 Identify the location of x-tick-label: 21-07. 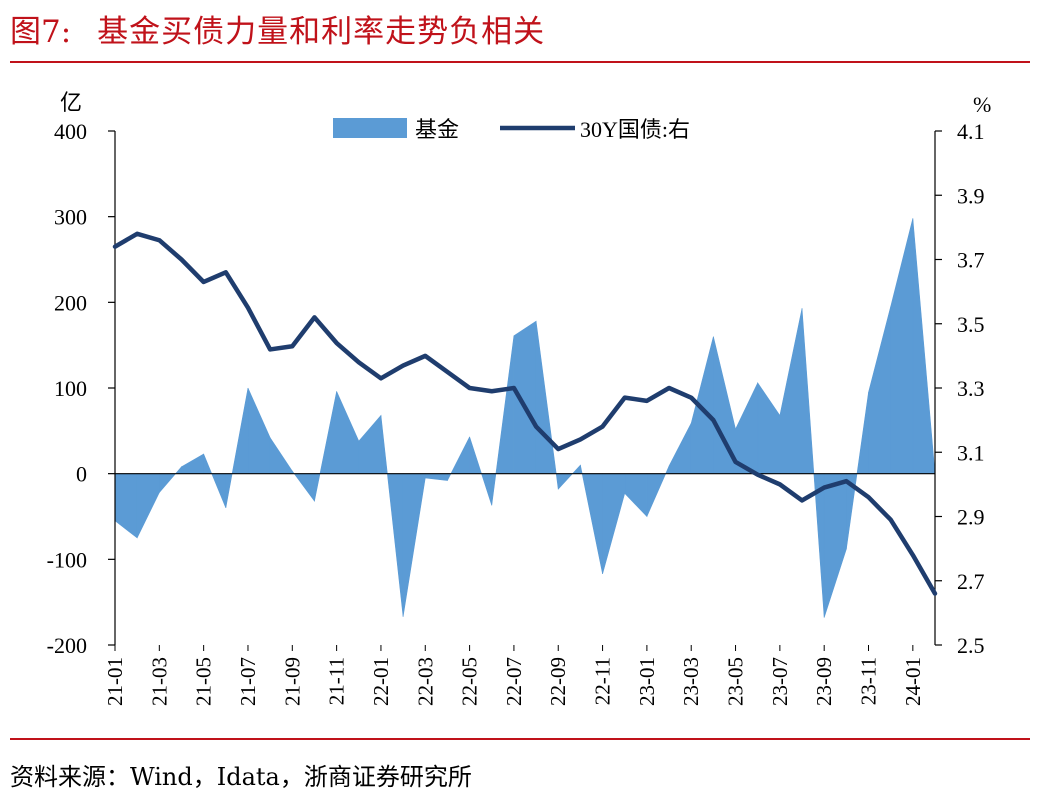
(248, 681).